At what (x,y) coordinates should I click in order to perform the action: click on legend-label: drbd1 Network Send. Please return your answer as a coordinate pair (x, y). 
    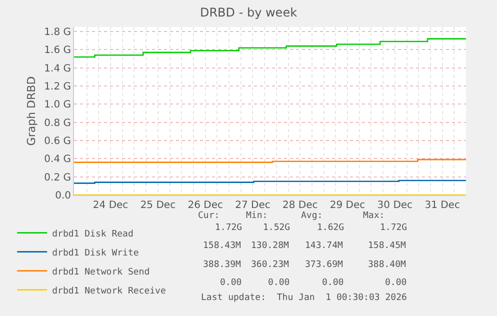
    Looking at the image, I should click on (101, 272).